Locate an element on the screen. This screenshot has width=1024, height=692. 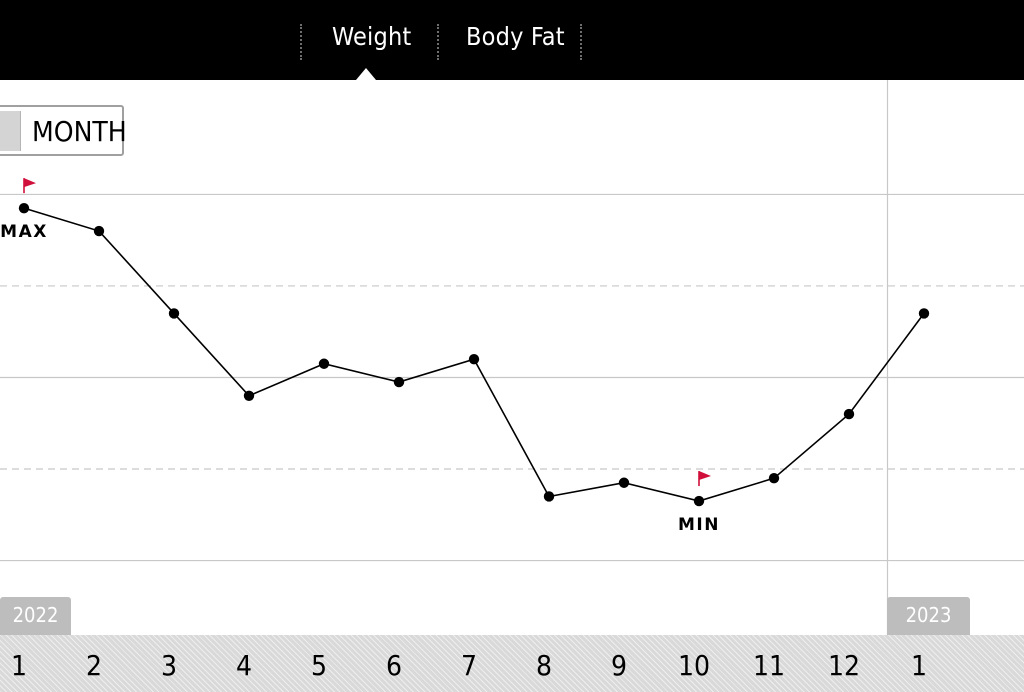
x-tick-label: 5 is located at coordinates (319, 665).